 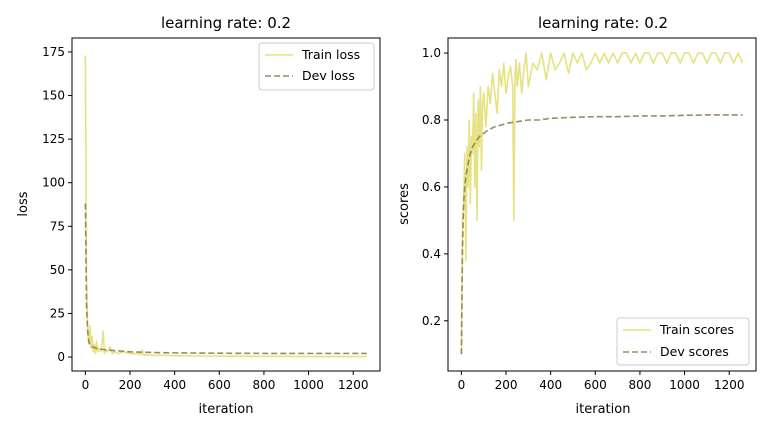 I want to click on scores-x-tick-label: 800, so click(x=639, y=385).